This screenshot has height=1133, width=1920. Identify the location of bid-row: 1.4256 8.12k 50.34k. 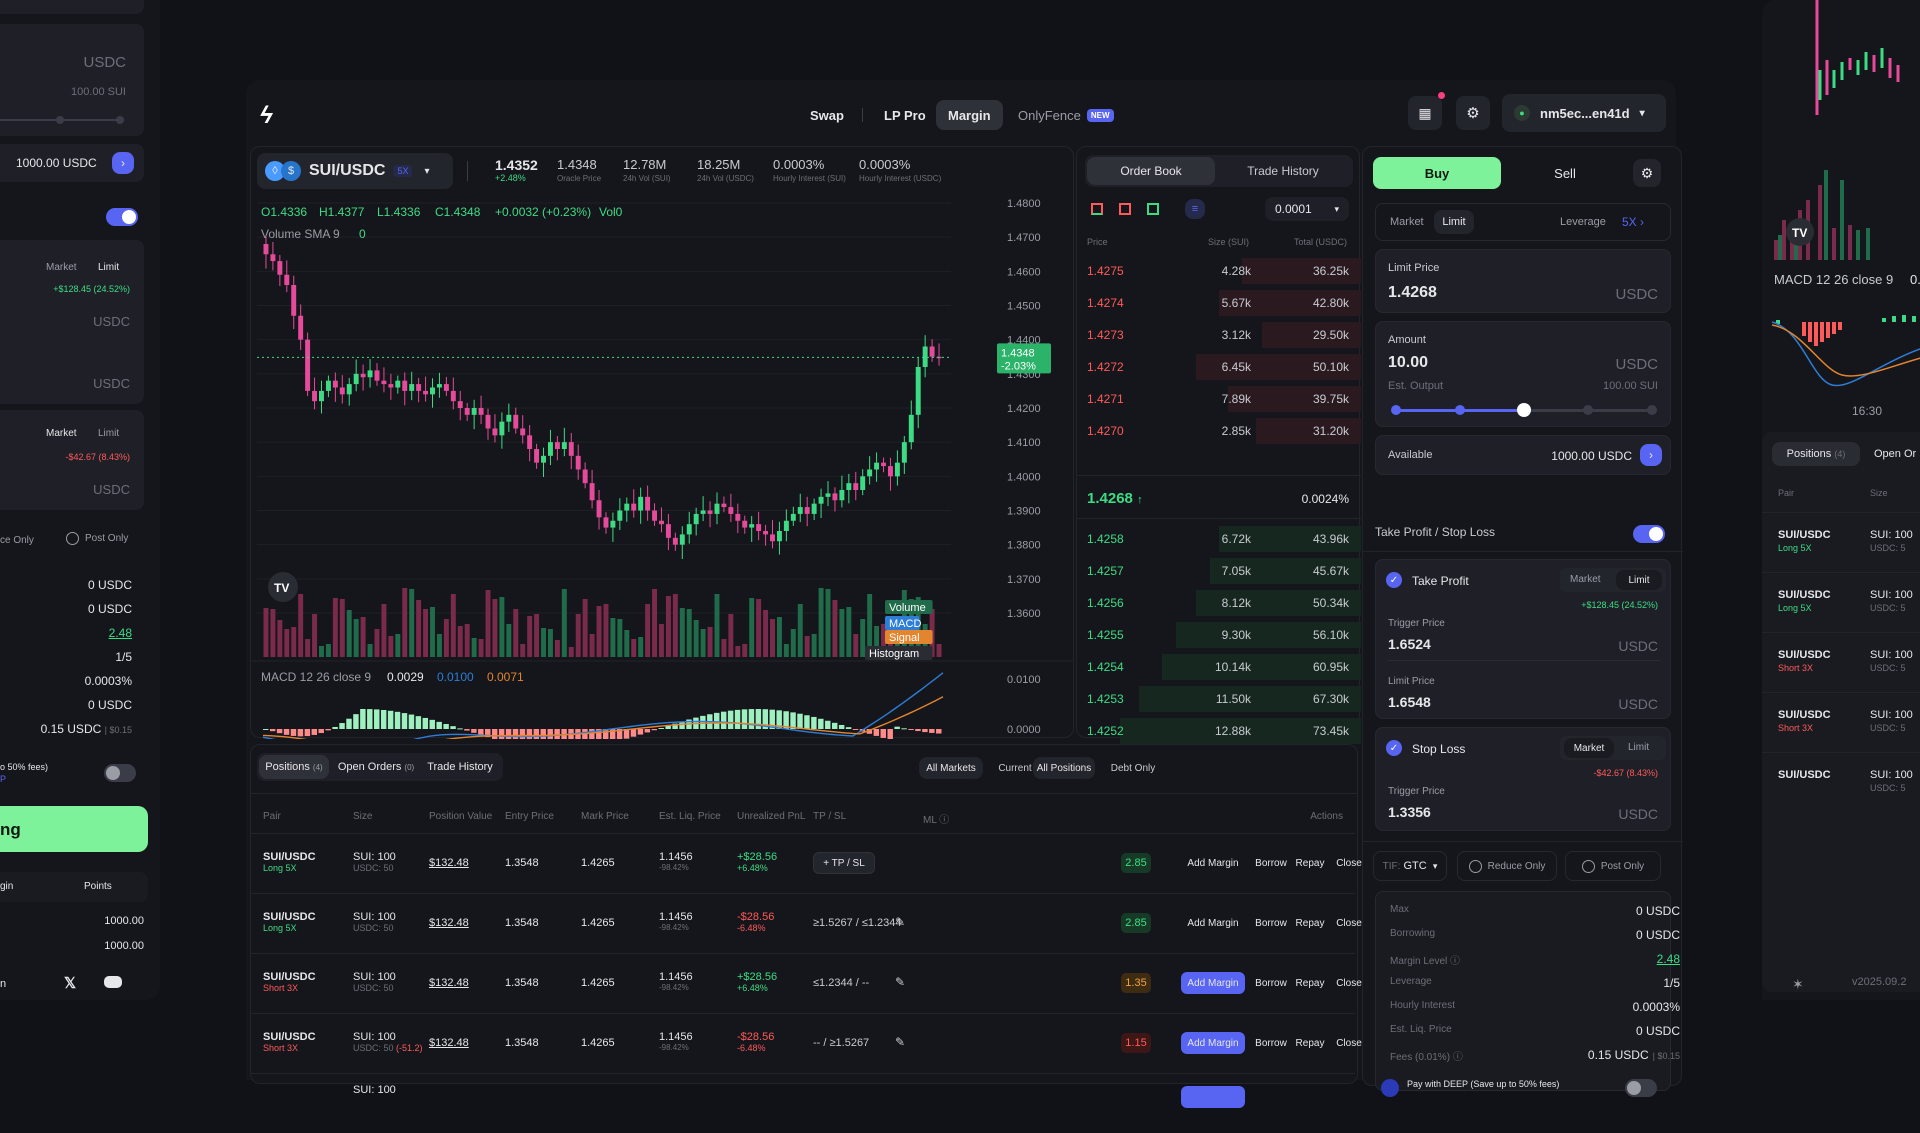
(1219, 603).